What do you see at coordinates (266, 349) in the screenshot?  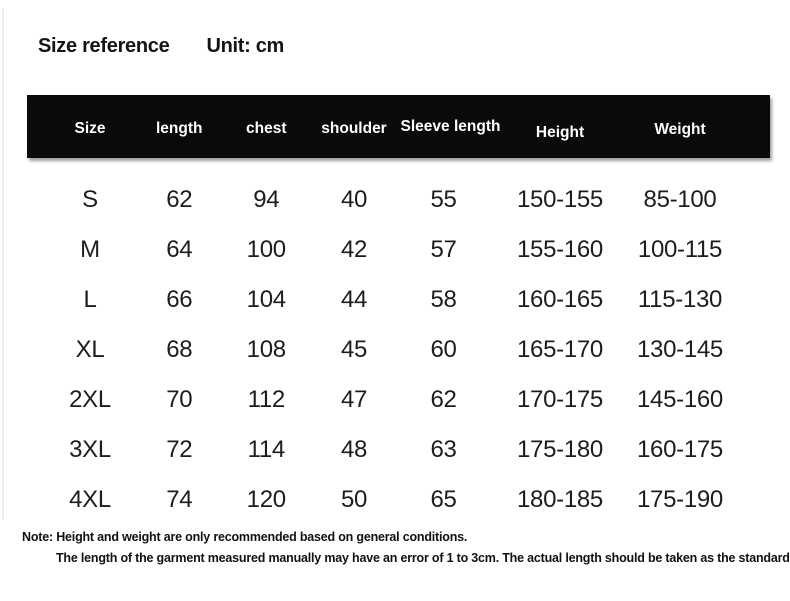 I see `table-cell: 108` at bounding box center [266, 349].